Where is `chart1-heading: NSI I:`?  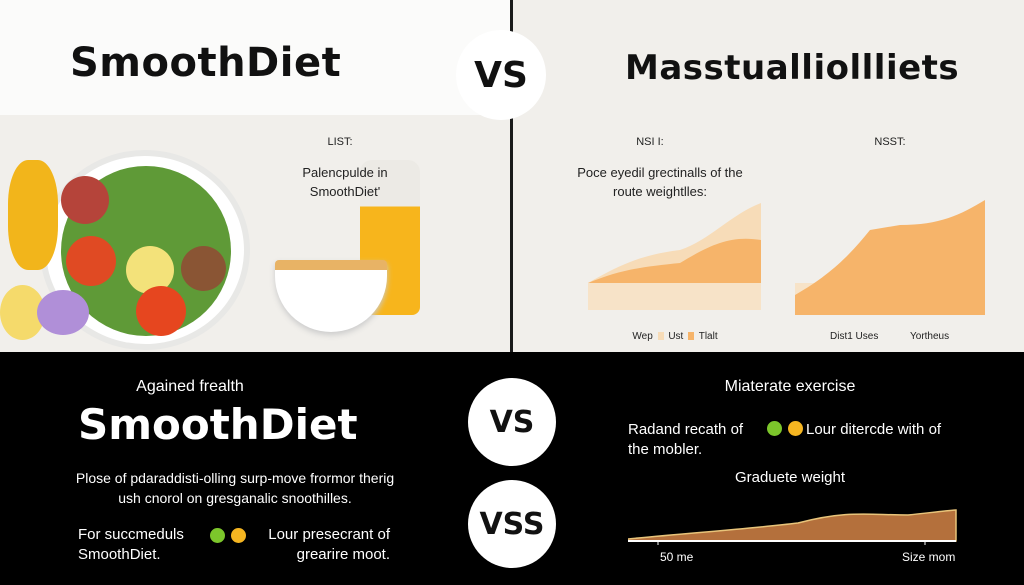 chart1-heading: NSI I: is located at coordinates (650, 142).